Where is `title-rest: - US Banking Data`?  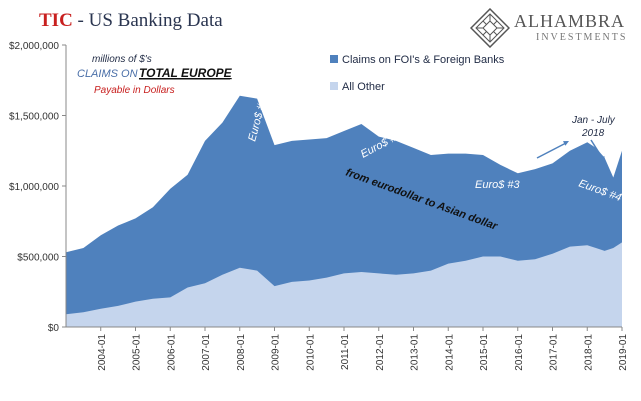 title-rest: - US Banking Data is located at coordinates (147, 20).